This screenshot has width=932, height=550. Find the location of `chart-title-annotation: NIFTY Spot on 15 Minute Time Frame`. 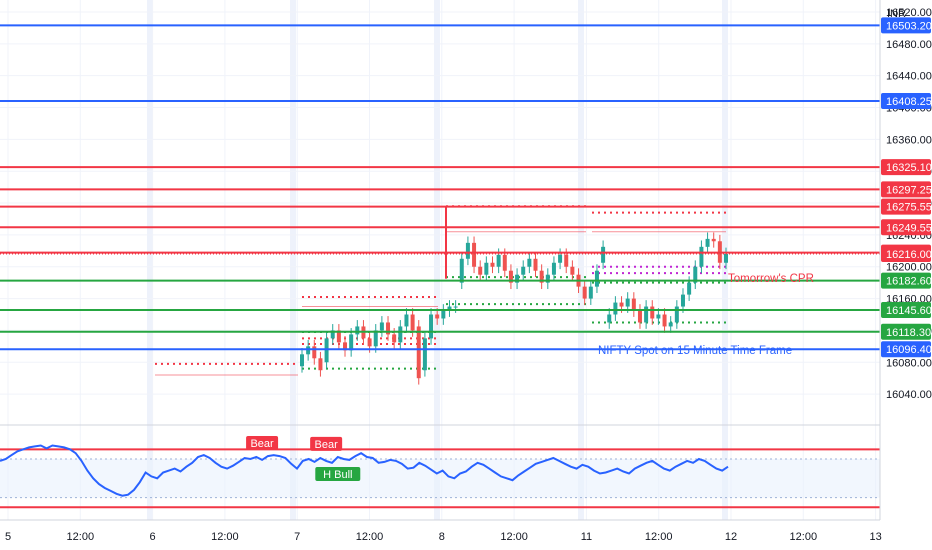

chart-title-annotation: NIFTY Spot on 15 Minute Time Frame is located at coordinates (695, 351).